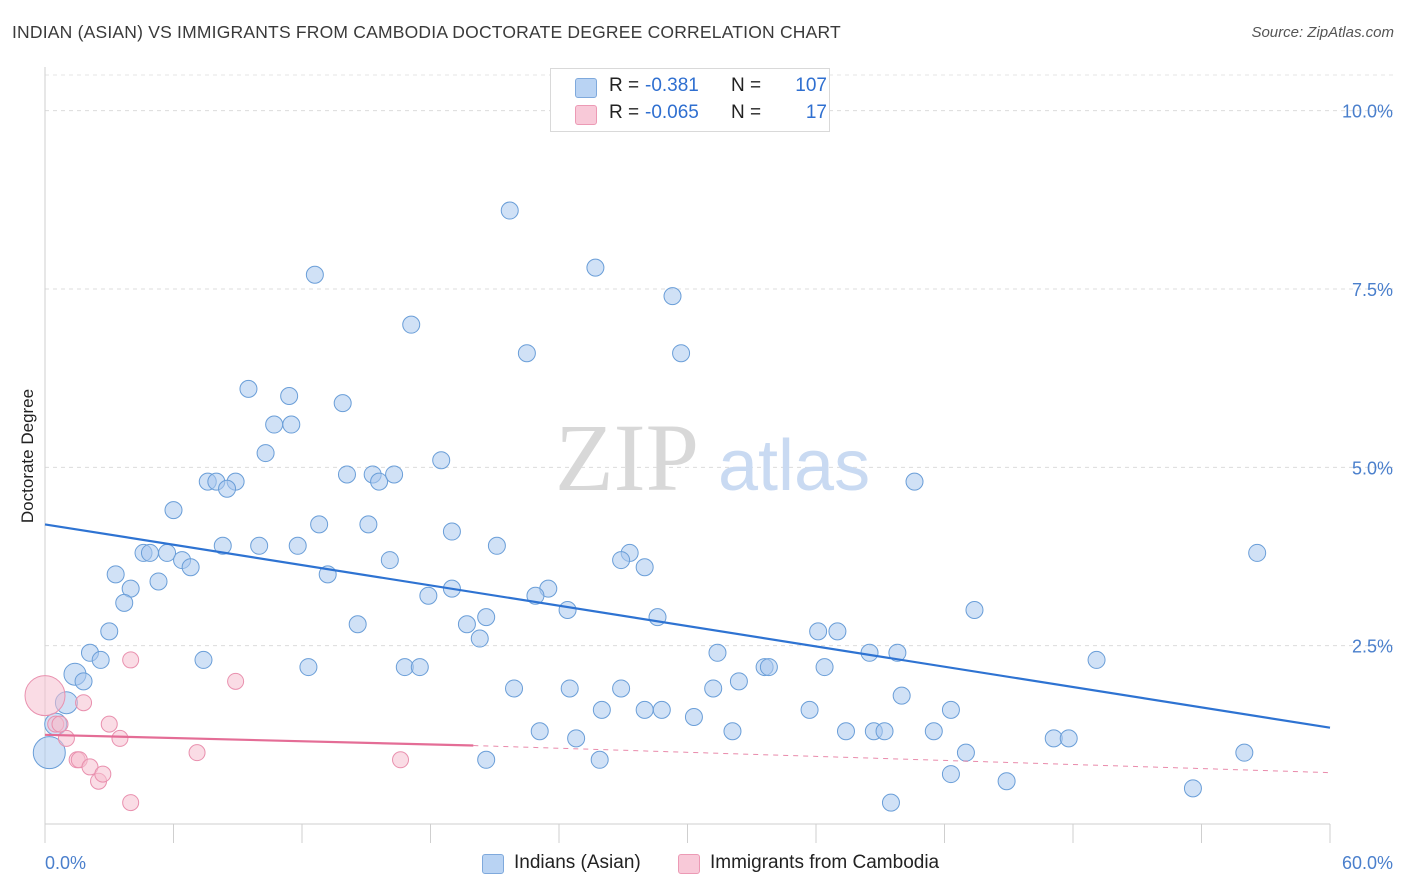 This screenshot has width=1406, height=892. I want to click on y-tick-label: 10.0%, so click(1367, 112).